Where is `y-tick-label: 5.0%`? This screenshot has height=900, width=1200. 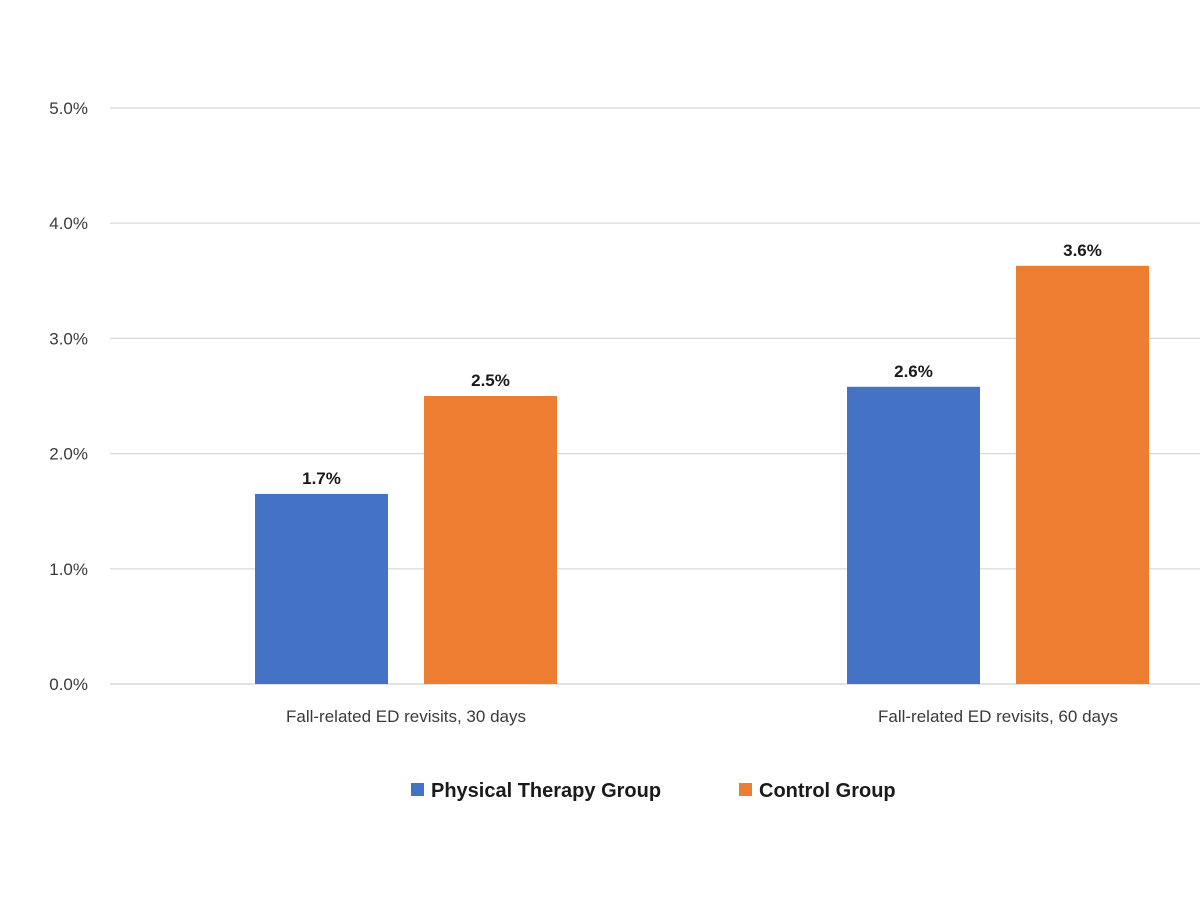 y-tick-label: 5.0% is located at coordinates (68, 108).